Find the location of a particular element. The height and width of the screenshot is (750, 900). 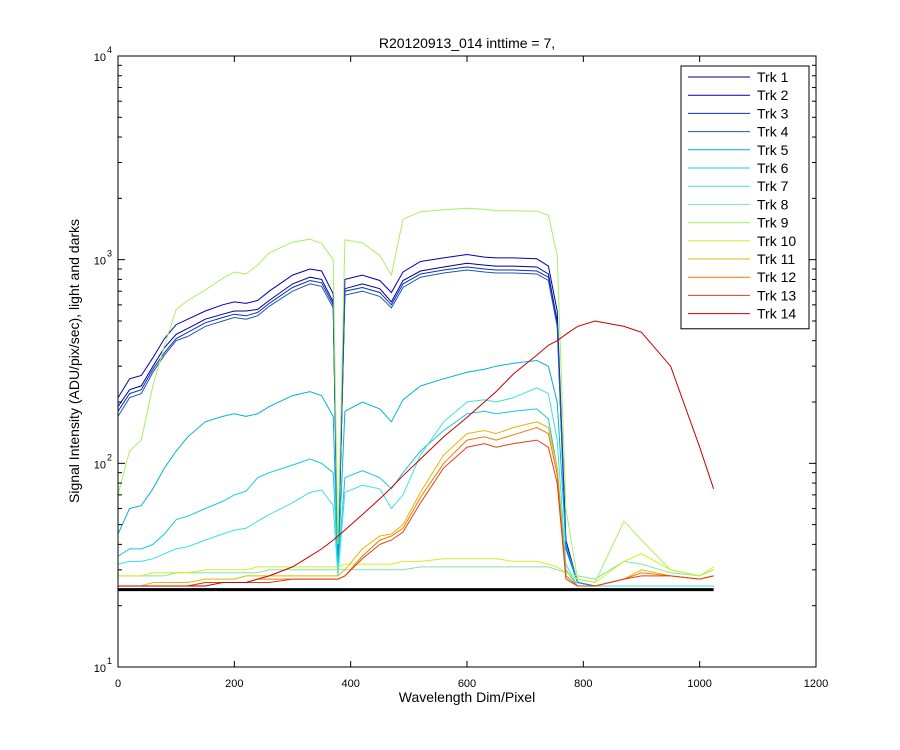

legend-label: Trk 11 is located at coordinates (776, 259).